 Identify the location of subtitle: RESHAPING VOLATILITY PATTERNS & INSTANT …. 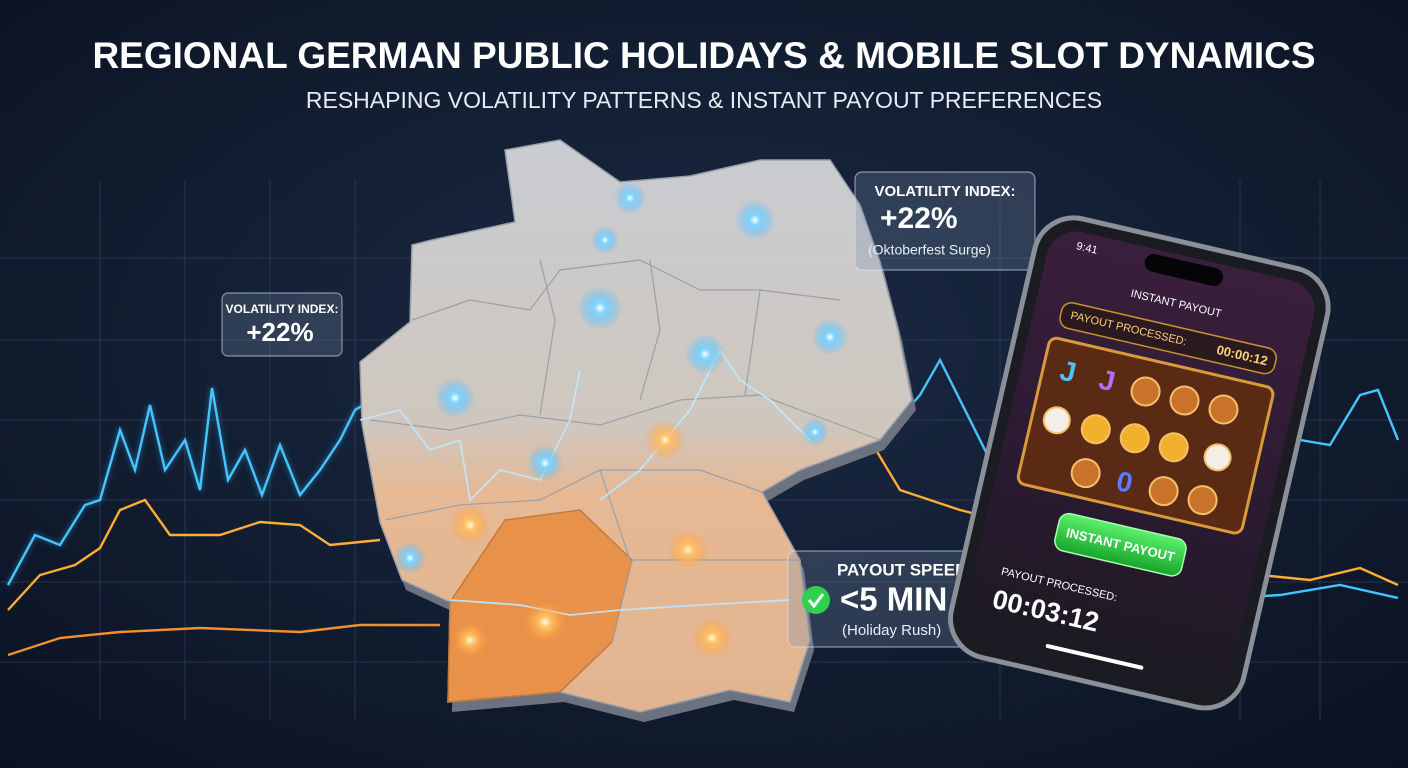
(704, 100).